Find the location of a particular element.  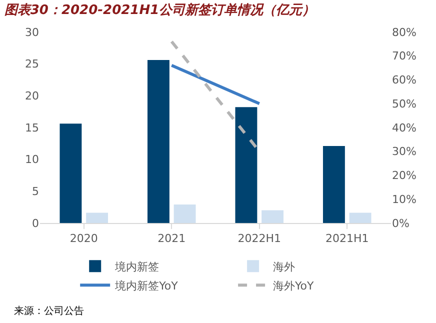

y-tick-label: 30 is located at coordinates (32, 32).